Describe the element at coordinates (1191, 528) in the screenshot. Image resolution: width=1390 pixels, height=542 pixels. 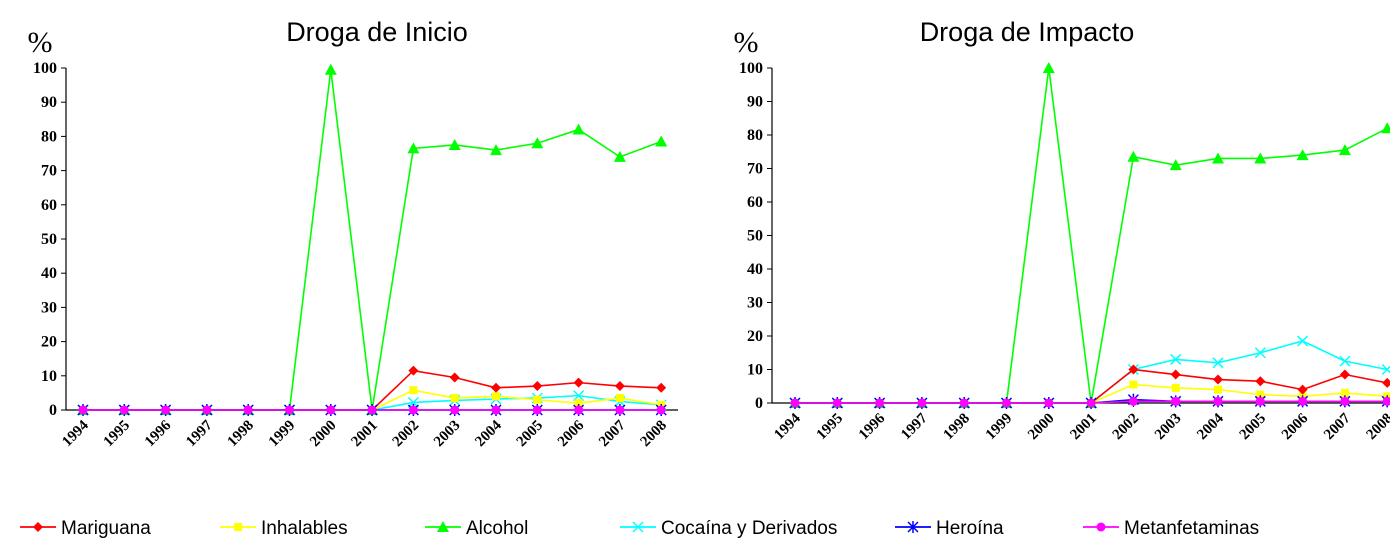
I see `legend-label: Metanfetaminas` at that location.